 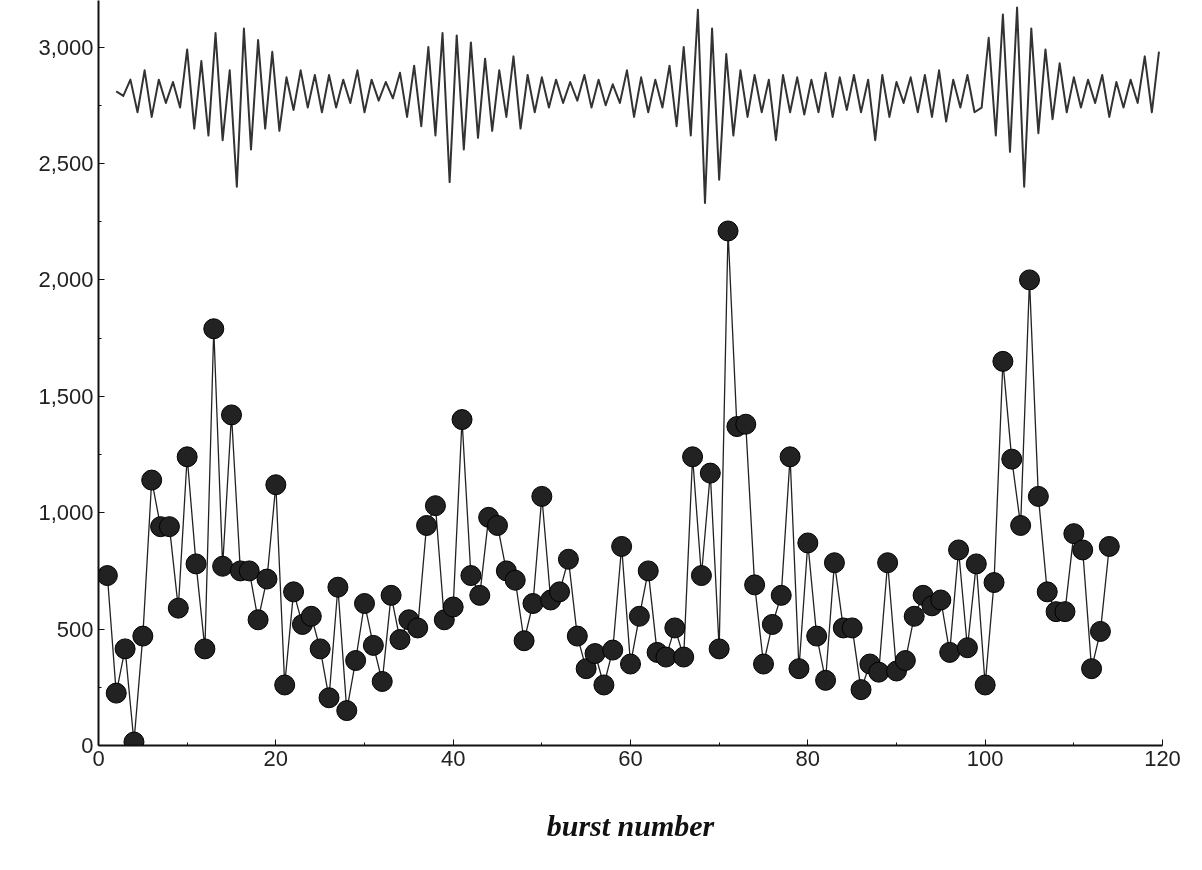 What do you see at coordinates (985, 758) in the screenshot?
I see `x-tick-label: 100` at bounding box center [985, 758].